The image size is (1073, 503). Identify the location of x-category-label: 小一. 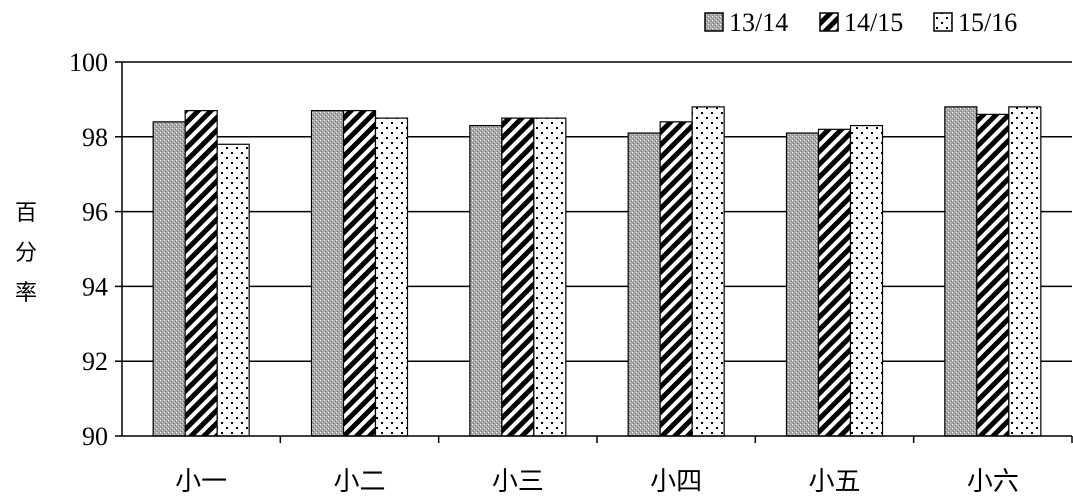
(201, 482).